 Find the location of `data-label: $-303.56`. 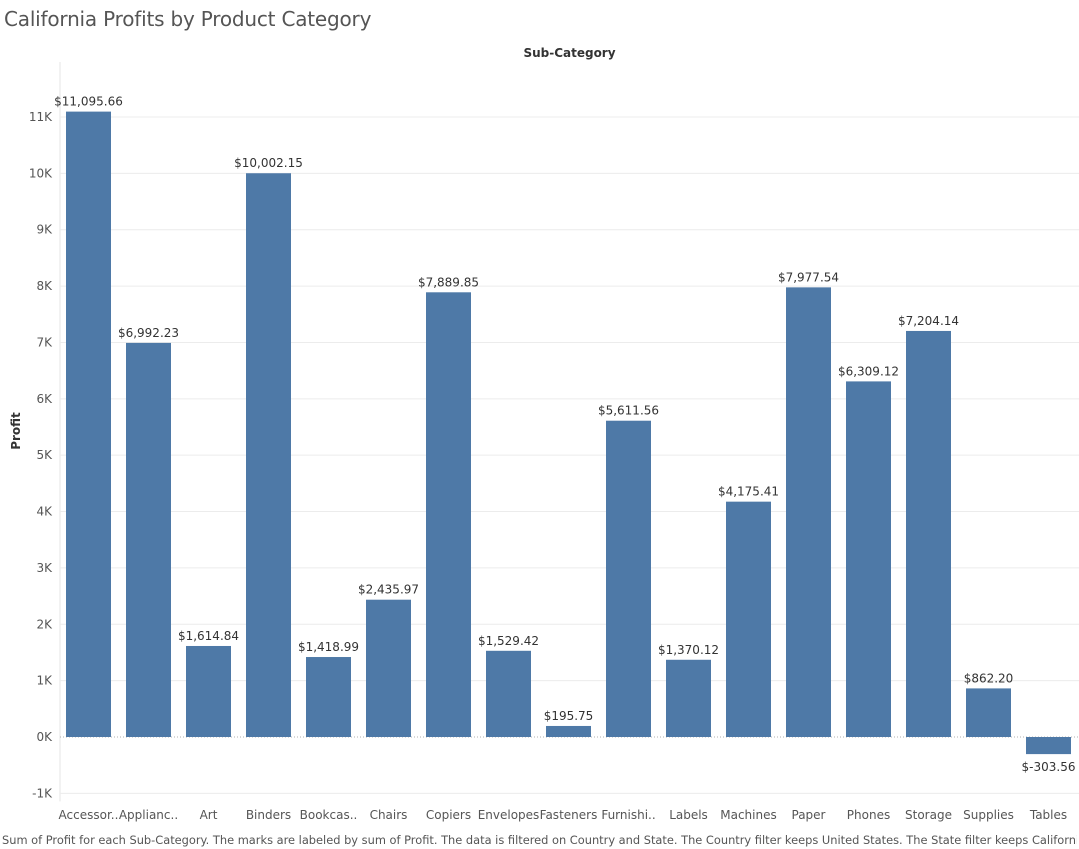

data-label: $-303.56 is located at coordinates (1049, 767).